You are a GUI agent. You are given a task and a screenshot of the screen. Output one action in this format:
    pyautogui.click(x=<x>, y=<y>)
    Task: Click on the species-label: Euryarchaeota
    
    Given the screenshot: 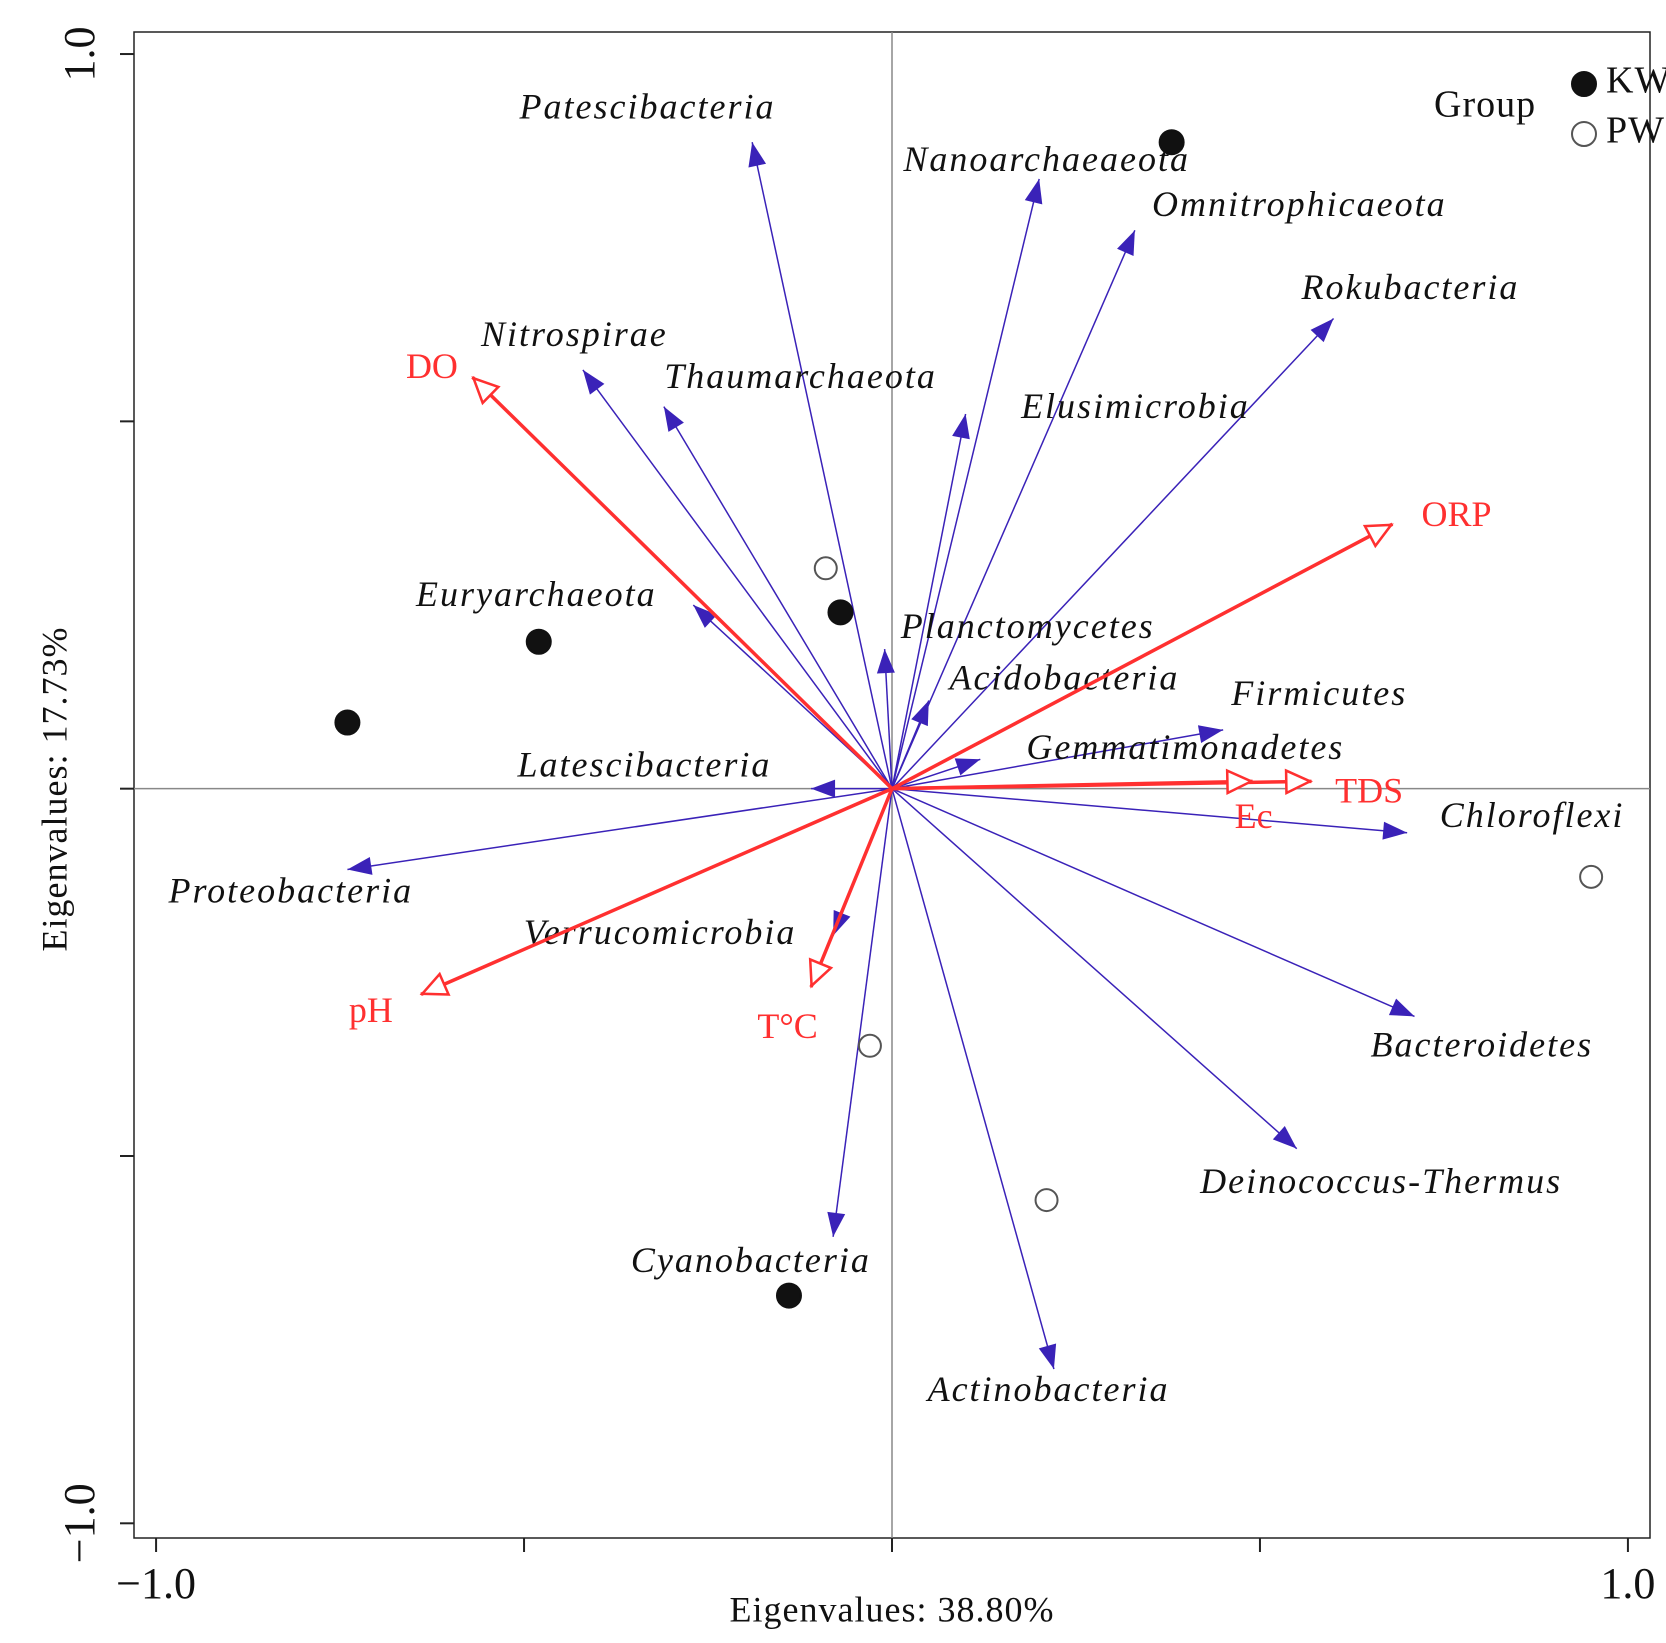 What is the action you would take?
    pyautogui.click(x=536, y=594)
    